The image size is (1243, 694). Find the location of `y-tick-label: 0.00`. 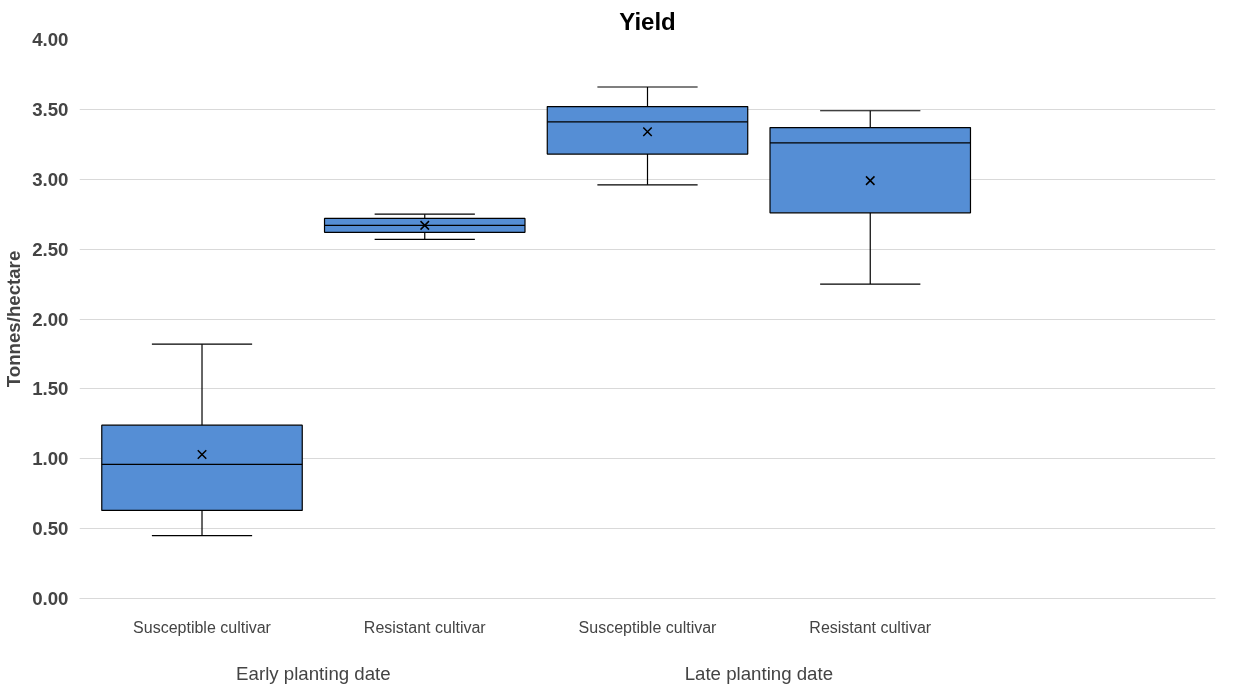

y-tick-label: 0.00 is located at coordinates (50, 598).